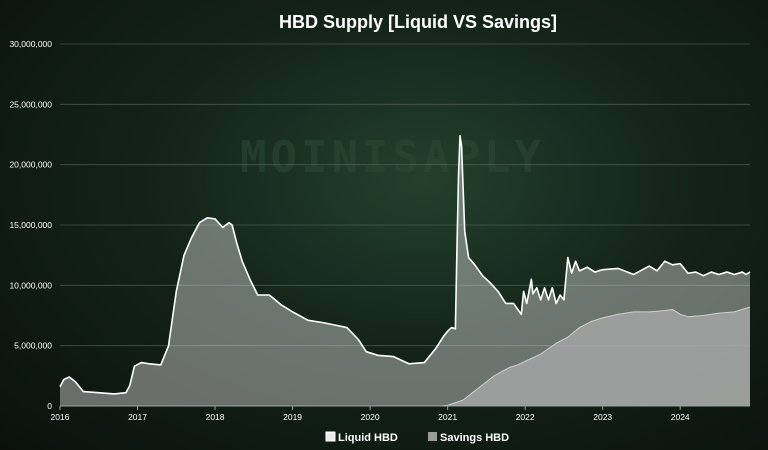 This screenshot has width=768, height=450. Describe the element at coordinates (49, 406) in the screenshot. I see `y-tick-label: 0` at that location.